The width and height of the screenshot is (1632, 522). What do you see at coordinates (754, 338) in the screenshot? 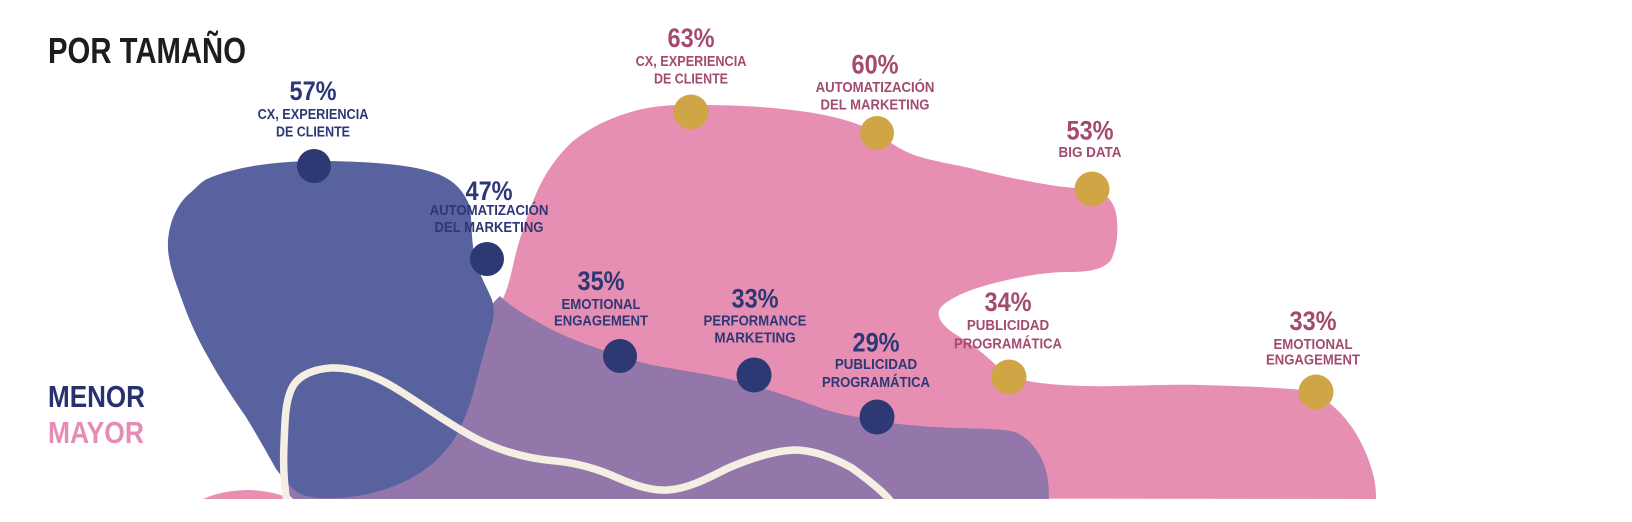
I see `svg-text: MARKETING` at bounding box center [754, 338].